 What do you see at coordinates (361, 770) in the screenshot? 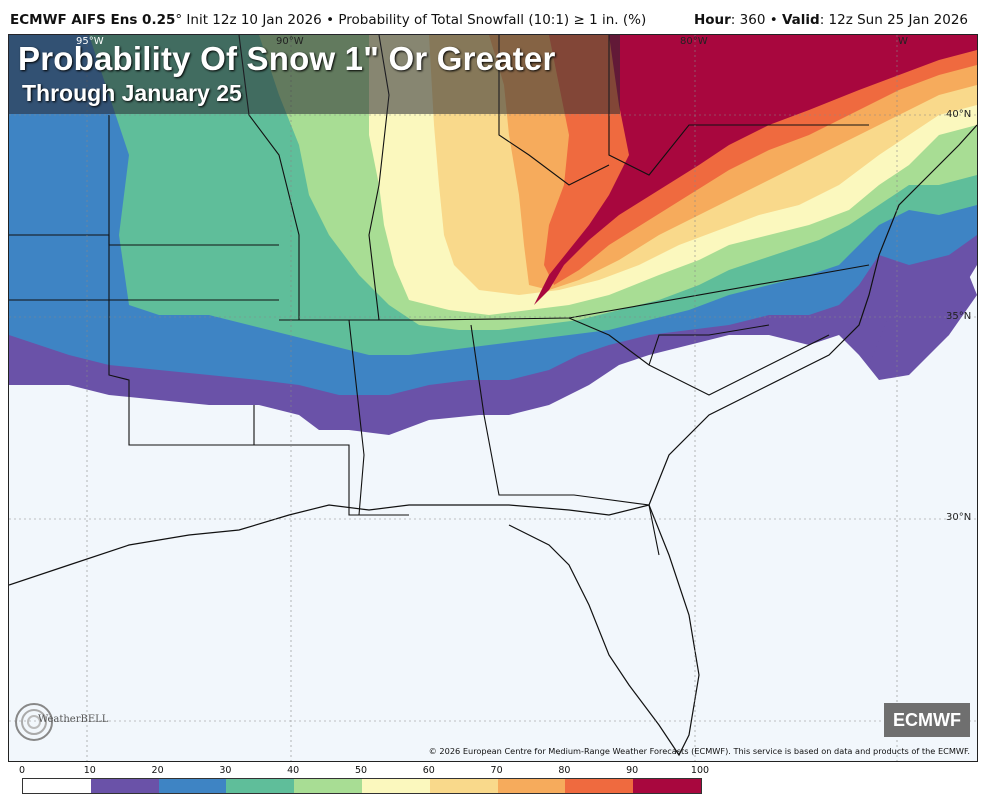
I see `scale-tick-label: 50` at bounding box center [361, 770].